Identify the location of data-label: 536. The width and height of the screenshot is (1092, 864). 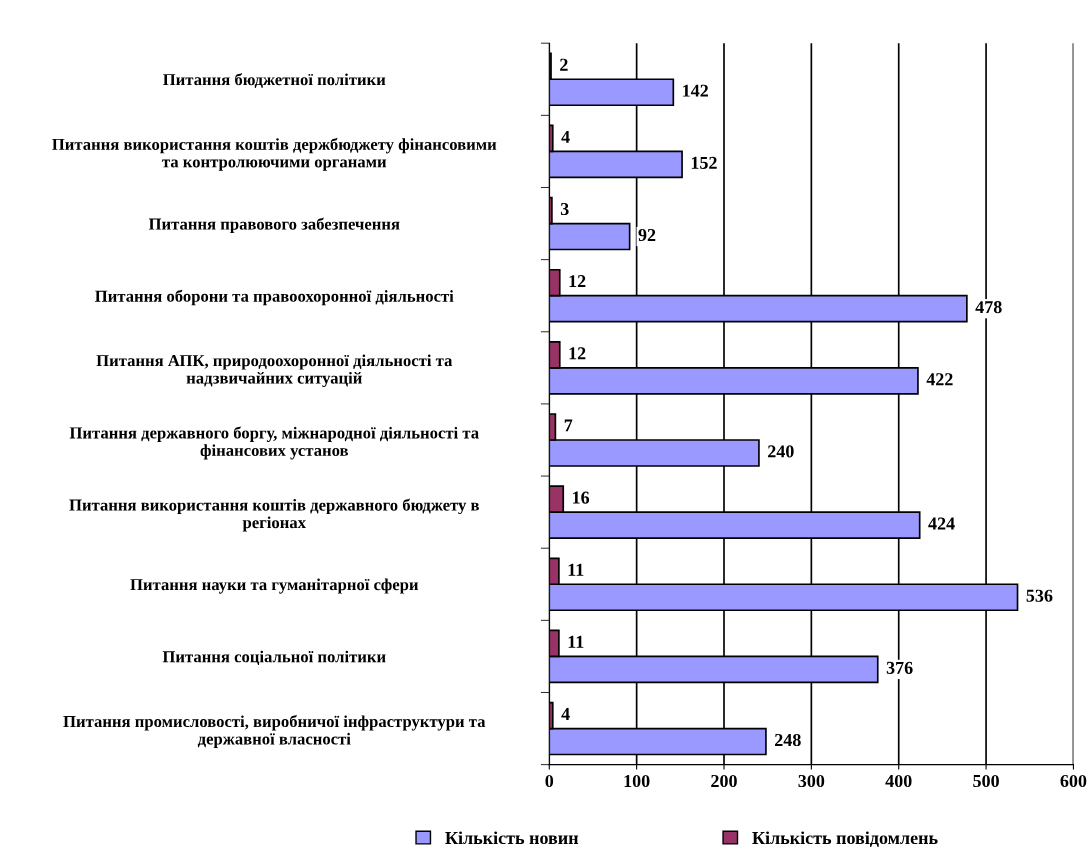
(1039, 595).